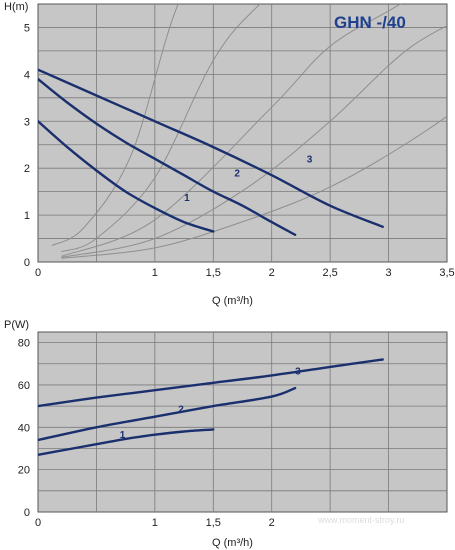 The width and height of the screenshot is (455, 550). What do you see at coordinates (27, 75) in the screenshot?
I see `y-tick-label: 4` at bounding box center [27, 75].